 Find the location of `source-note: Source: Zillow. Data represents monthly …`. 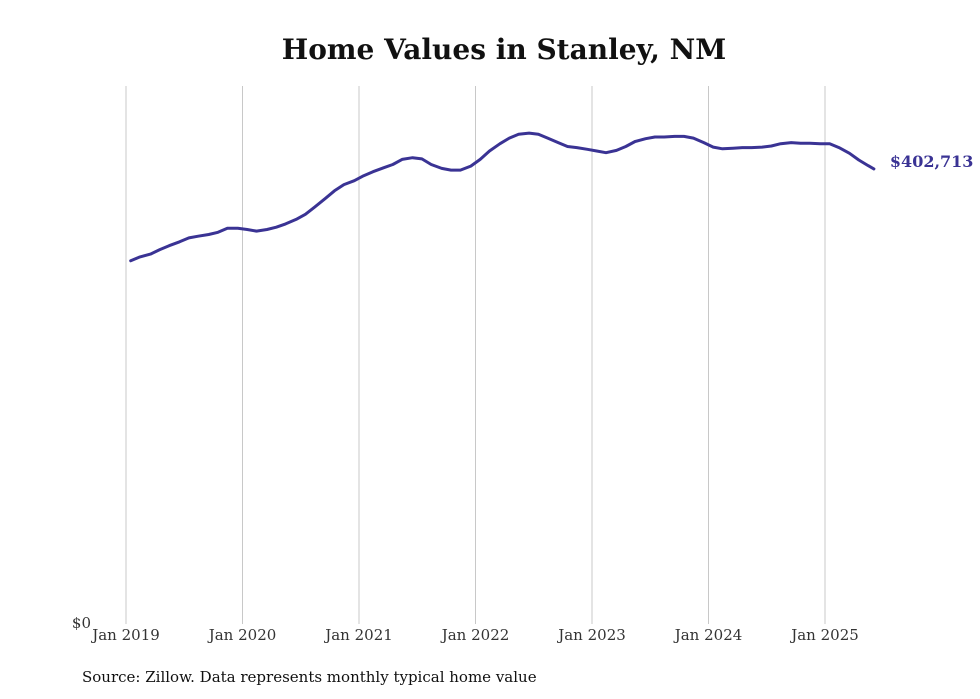

source-note: Source: Zillow. Data represents monthly … is located at coordinates (309, 677).